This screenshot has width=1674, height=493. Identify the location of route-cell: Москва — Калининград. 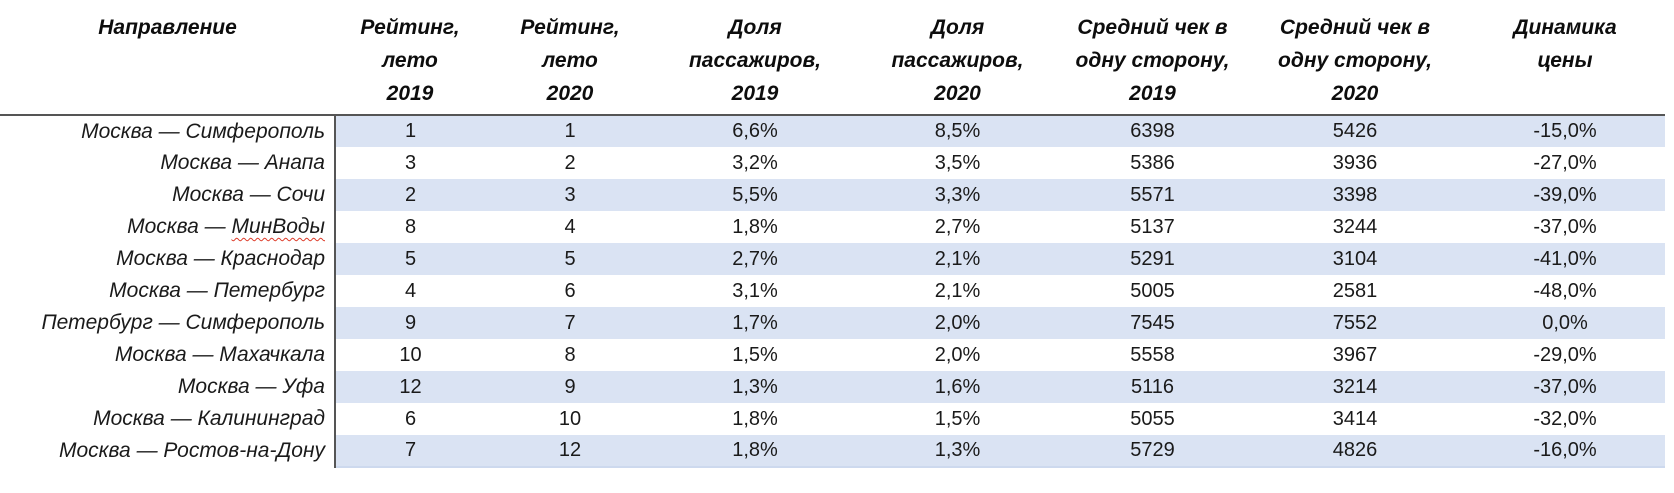
(168, 419).